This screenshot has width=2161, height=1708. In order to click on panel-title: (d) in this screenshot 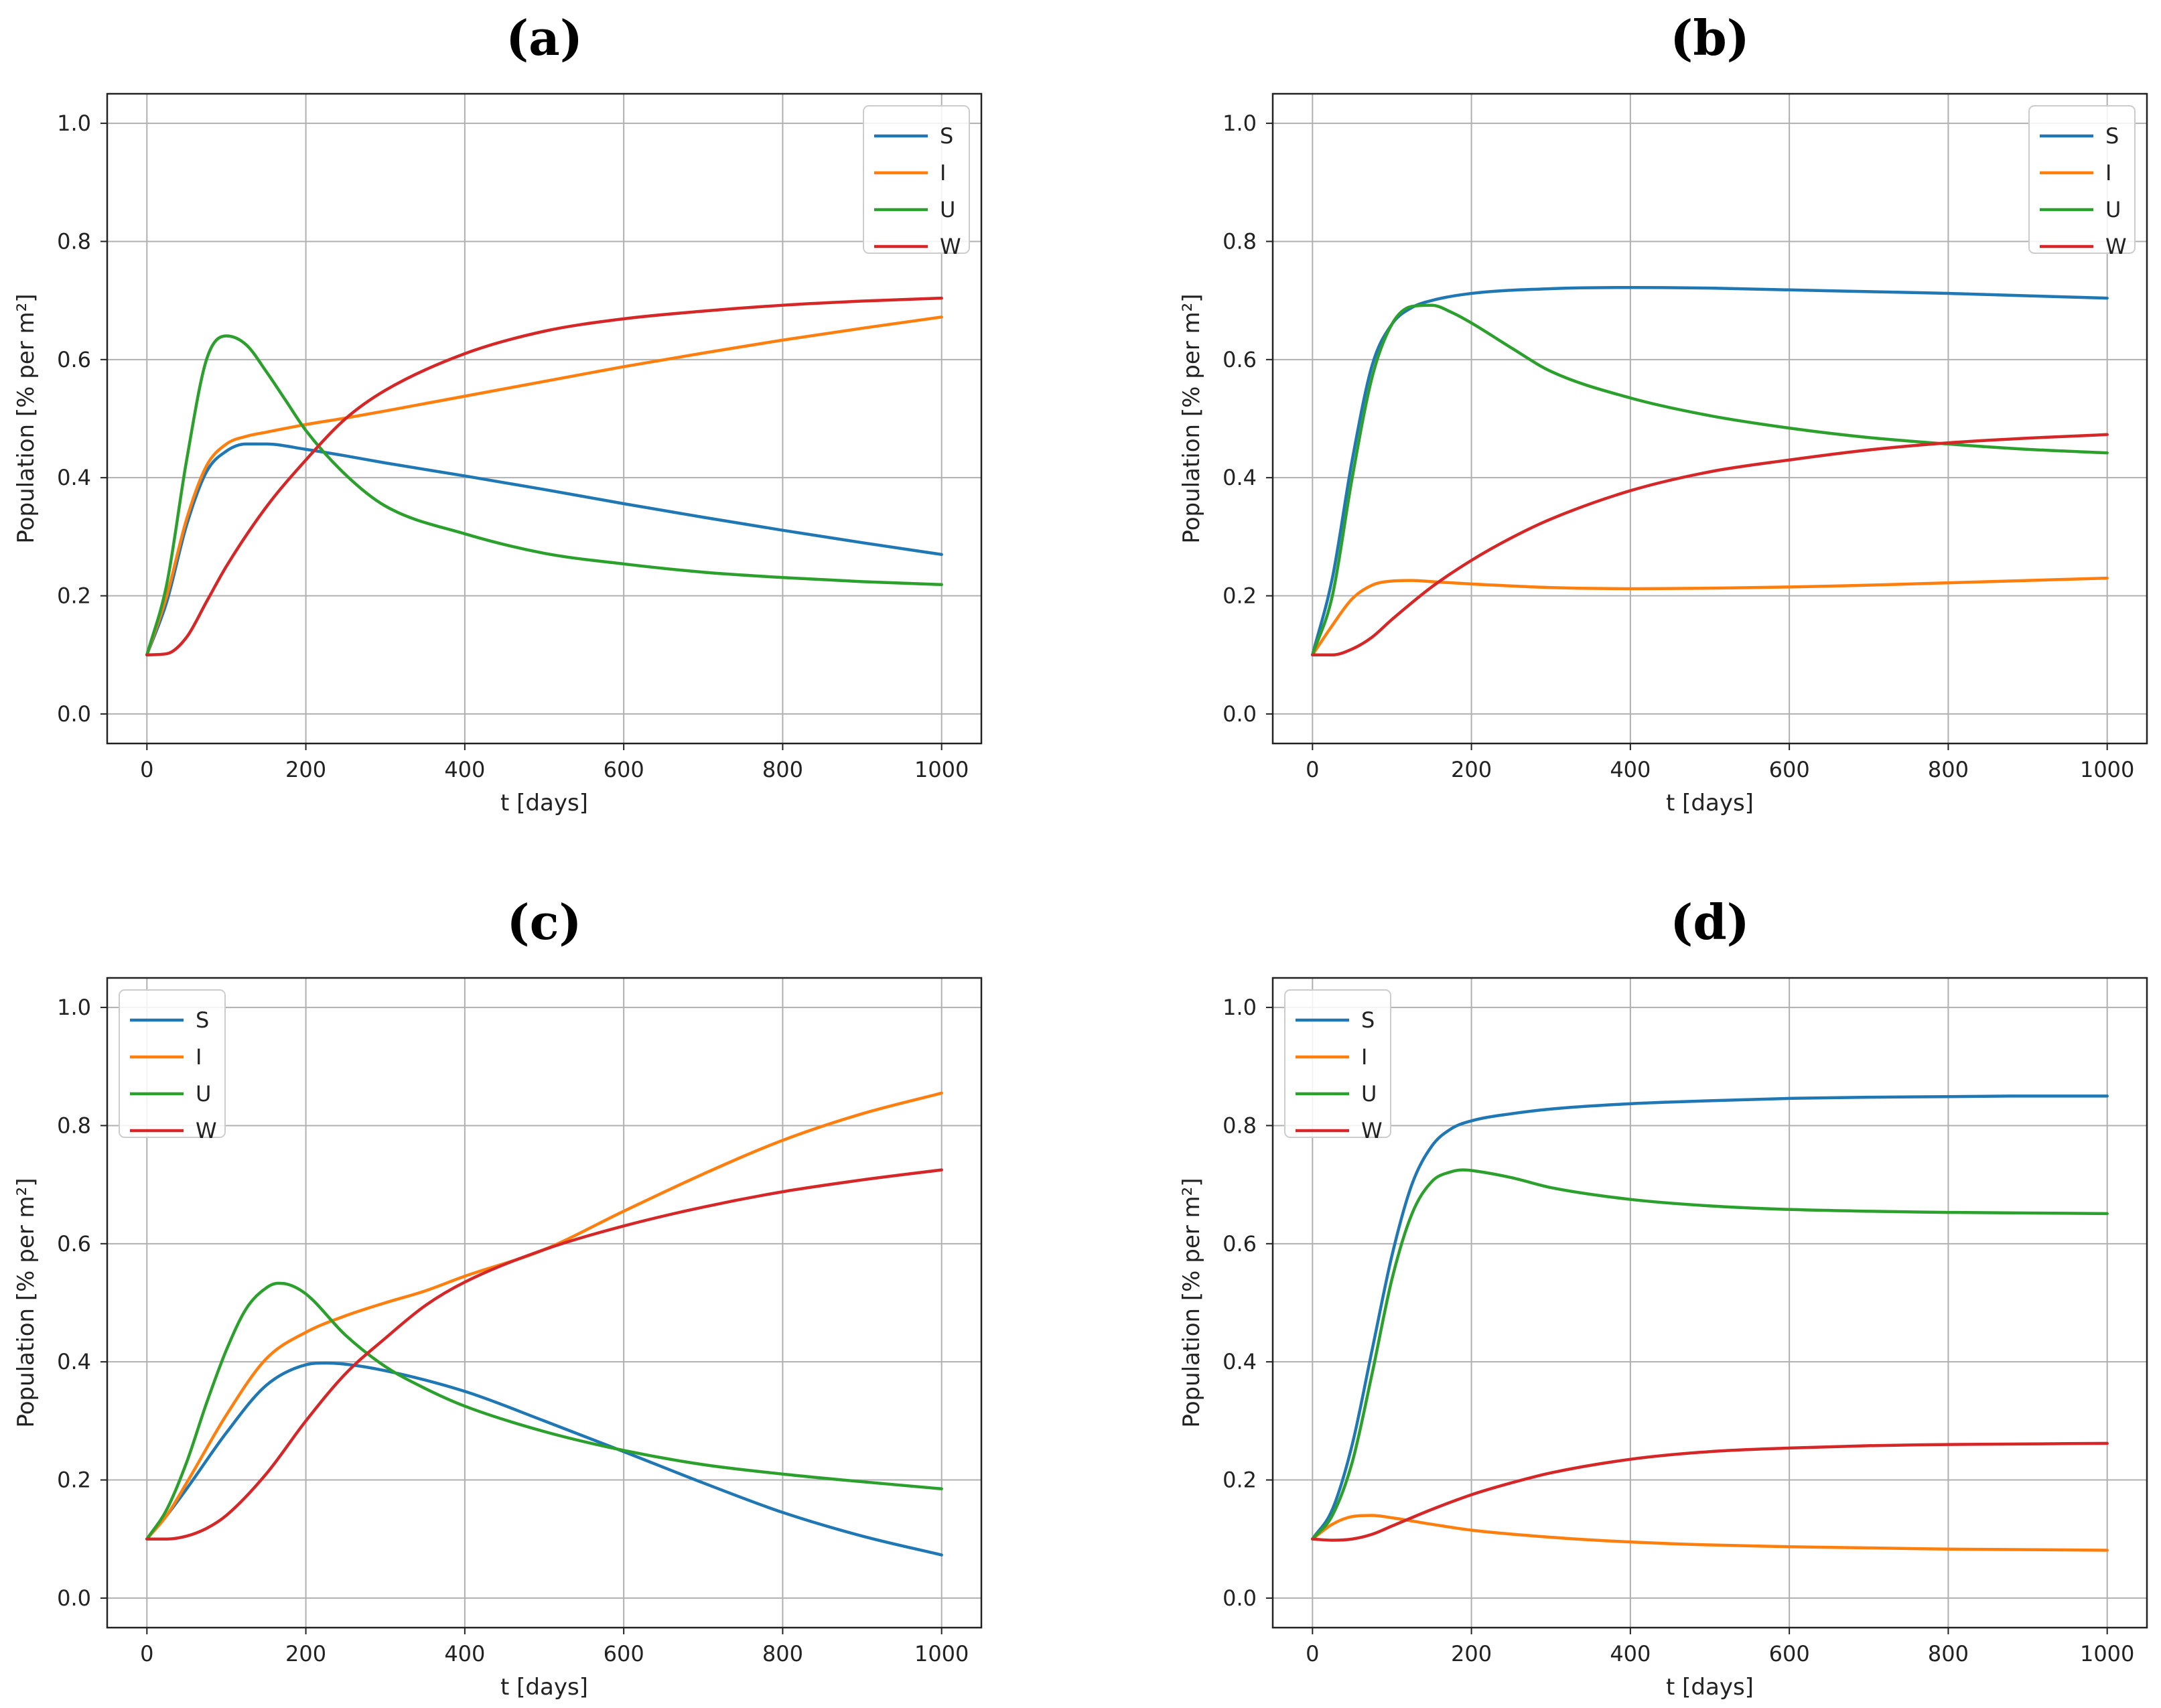, I will do `click(1709, 922)`.